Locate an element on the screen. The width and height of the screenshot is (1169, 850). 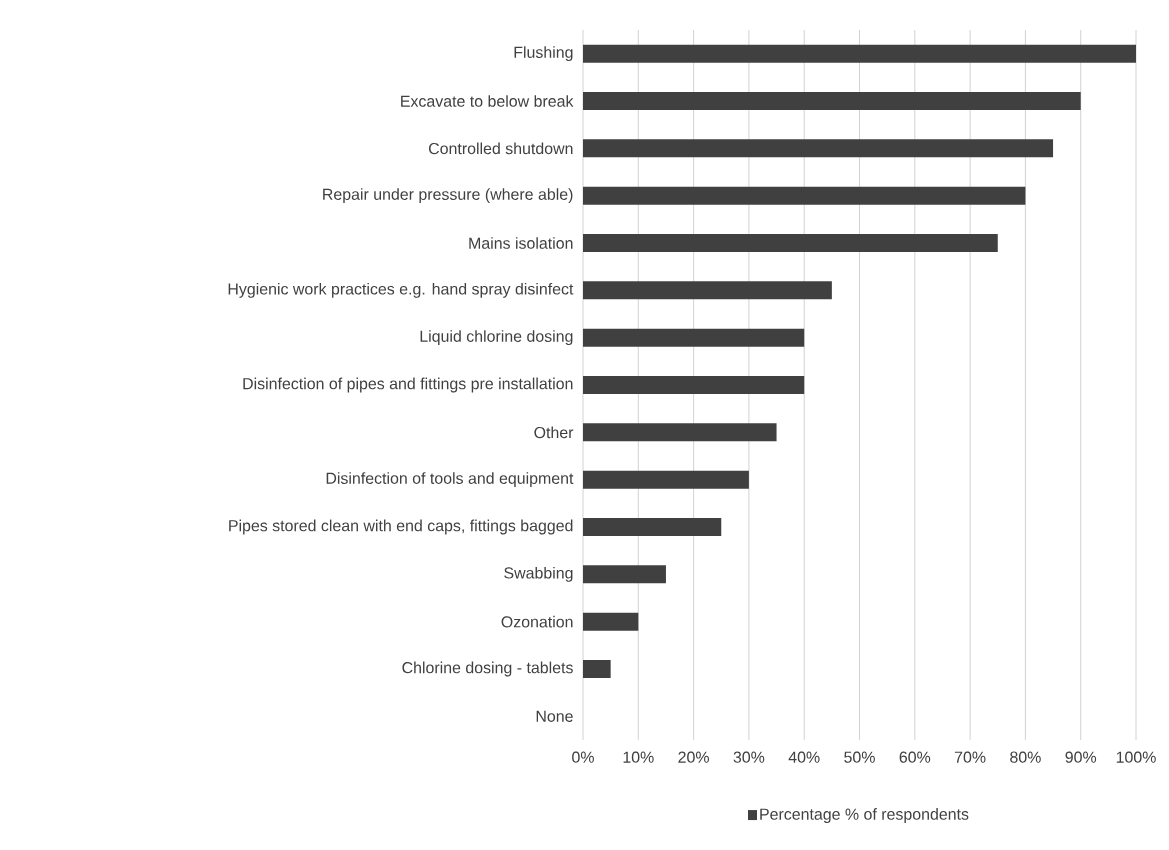
y-tick-label: Other is located at coordinates (554, 432).